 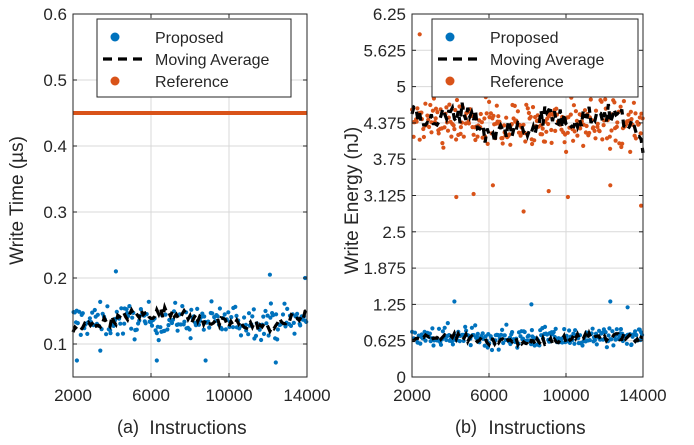 What do you see at coordinates (115, 81) in the screenshot?
I see `legend-marker-reference` at bounding box center [115, 81].